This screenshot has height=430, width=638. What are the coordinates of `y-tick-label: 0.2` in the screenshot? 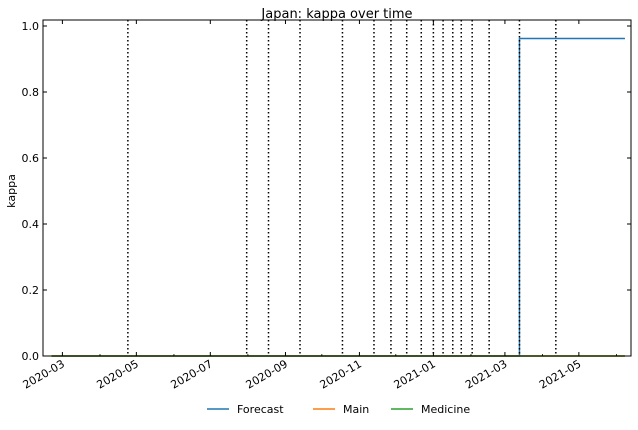 It's located at (31, 290).